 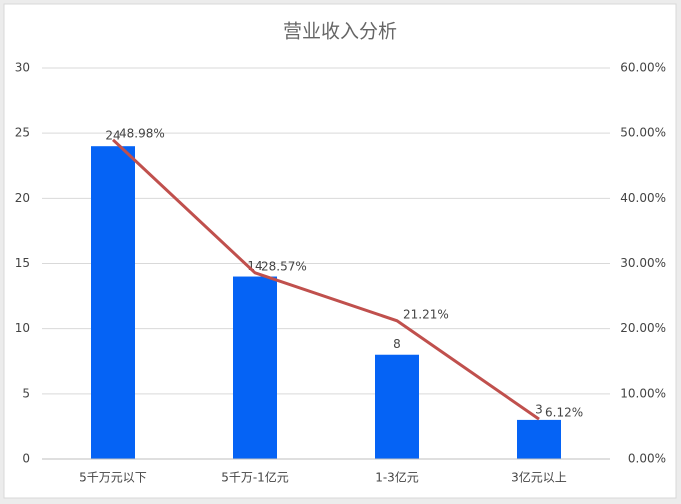 What do you see at coordinates (539, 409) in the screenshot?
I see `bar-value-label: 3` at bounding box center [539, 409].